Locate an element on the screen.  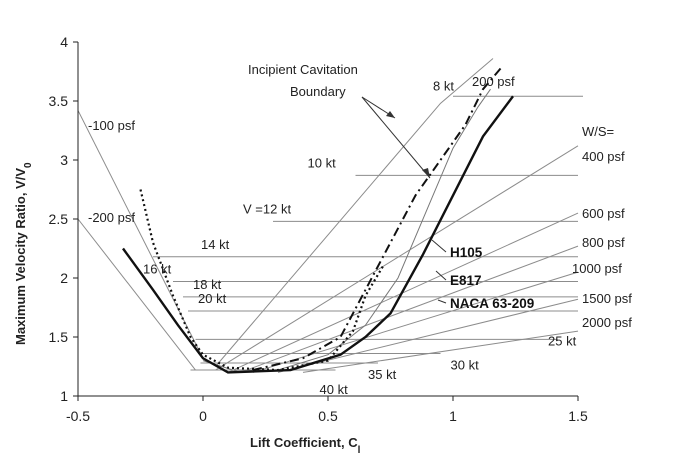
wing-loading-label-800-psf: 800 psf is located at coordinates (603, 242).